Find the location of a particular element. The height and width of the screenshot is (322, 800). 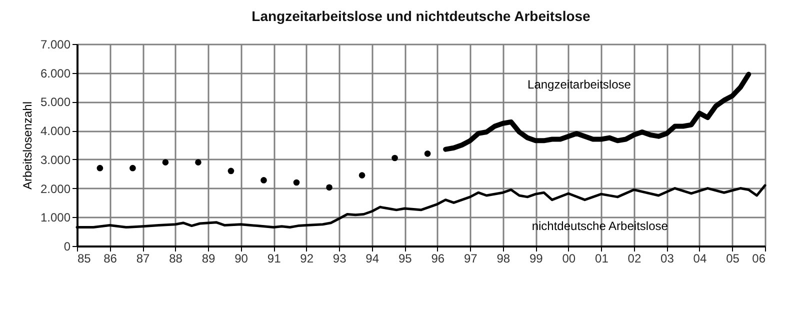

x-tick-label: 97 is located at coordinates (471, 259).